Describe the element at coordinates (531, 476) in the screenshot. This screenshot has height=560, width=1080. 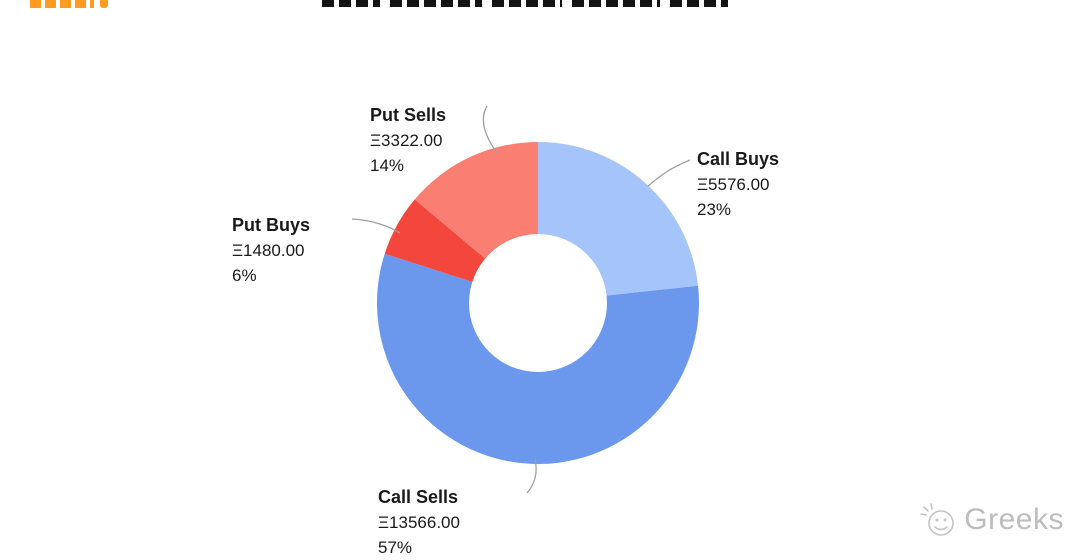
I see `leader-line-call-sells` at that location.